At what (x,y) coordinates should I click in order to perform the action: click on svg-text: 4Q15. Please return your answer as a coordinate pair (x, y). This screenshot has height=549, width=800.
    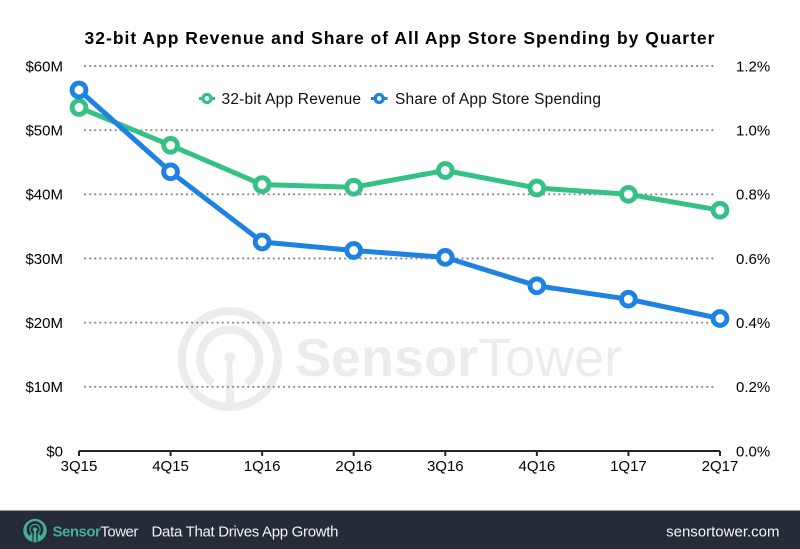
    Looking at the image, I should click on (170, 466).